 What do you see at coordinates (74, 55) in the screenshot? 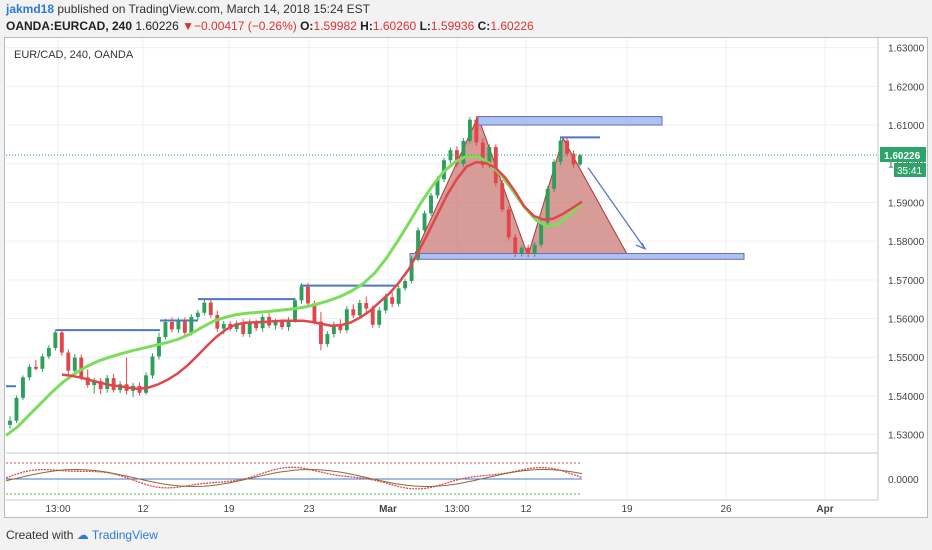
I see `chart-title: EUR/CAD, 240, OANDA` at bounding box center [74, 55].